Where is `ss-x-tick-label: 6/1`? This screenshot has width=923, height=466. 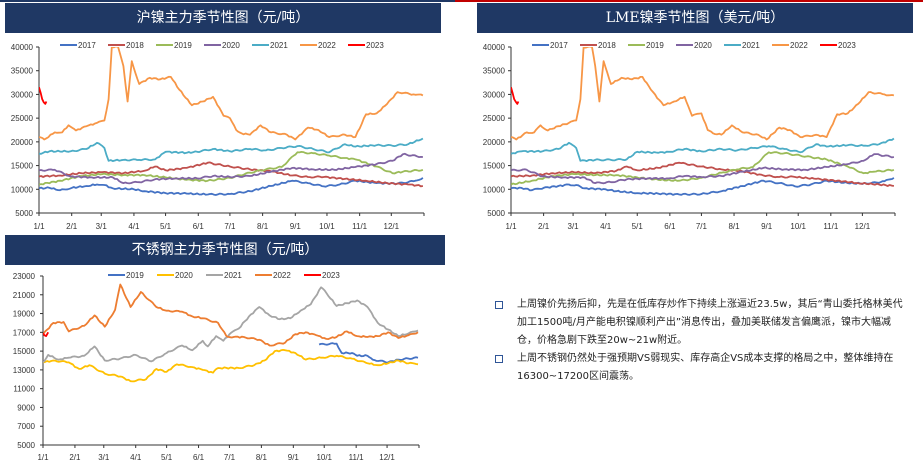
ss-x-tick-label: 6/1 is located at coordinates (199, 457).